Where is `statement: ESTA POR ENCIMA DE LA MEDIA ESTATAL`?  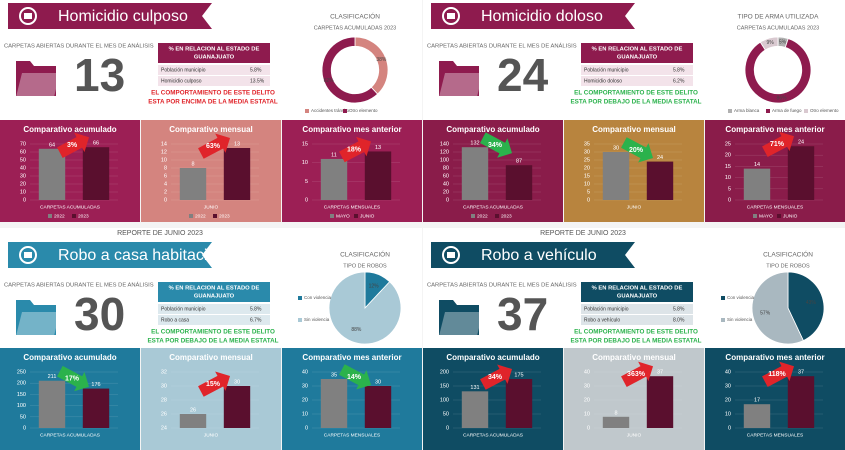
statement: ESTA POR ENCIMA DE LA MEDIA ESTATAL is located at coordinates (213, 102).